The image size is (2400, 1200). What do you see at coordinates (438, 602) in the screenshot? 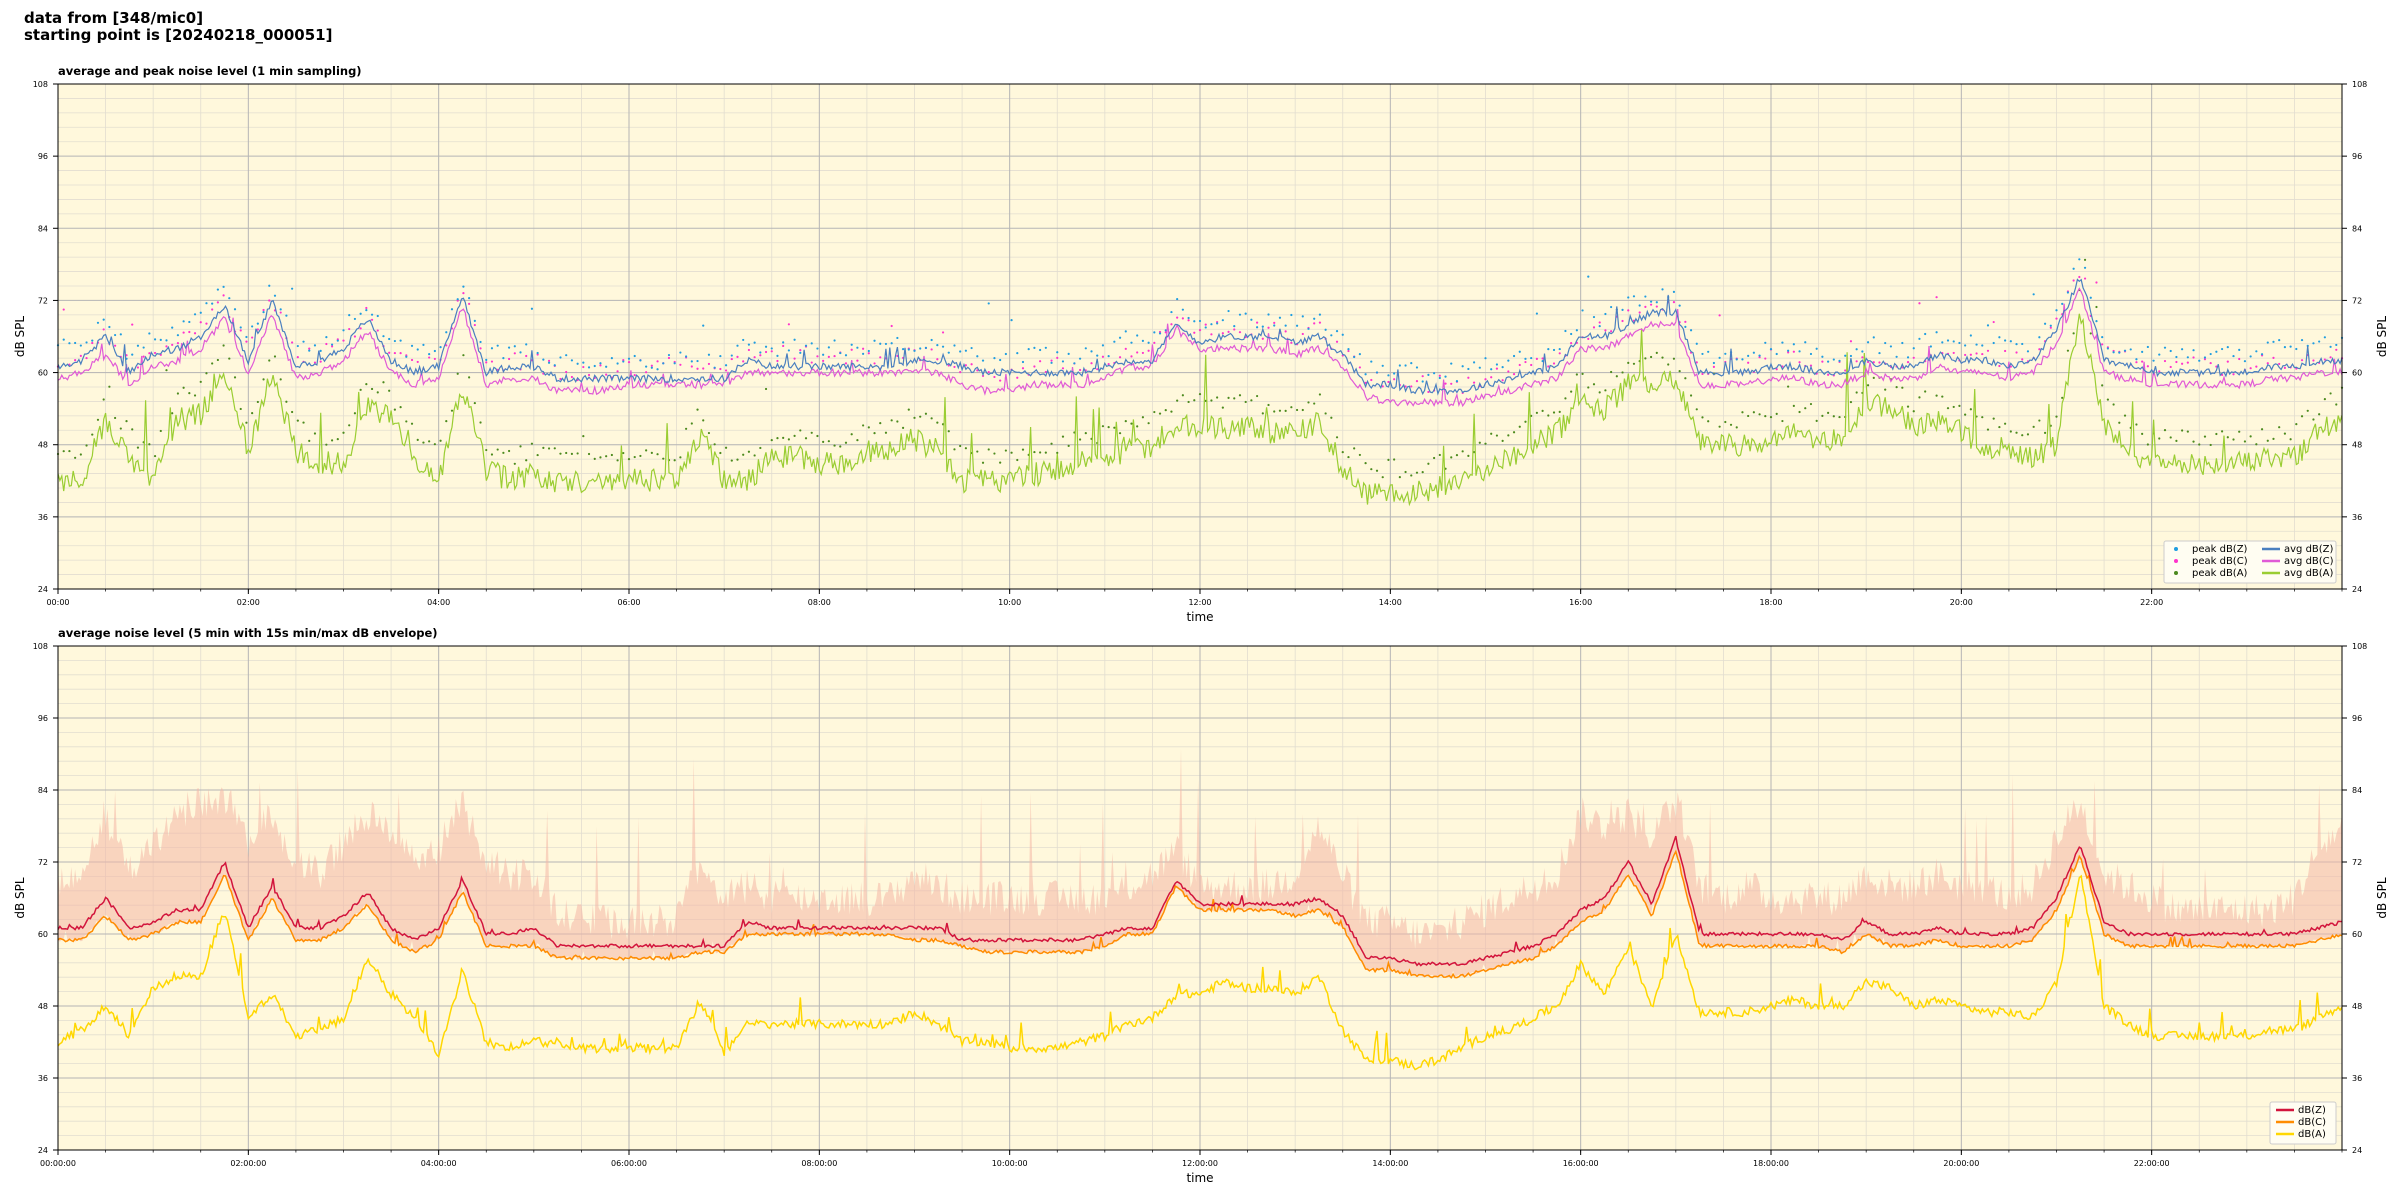
I see `x-tick-label: 04:00` at bounding box center [438, 602].